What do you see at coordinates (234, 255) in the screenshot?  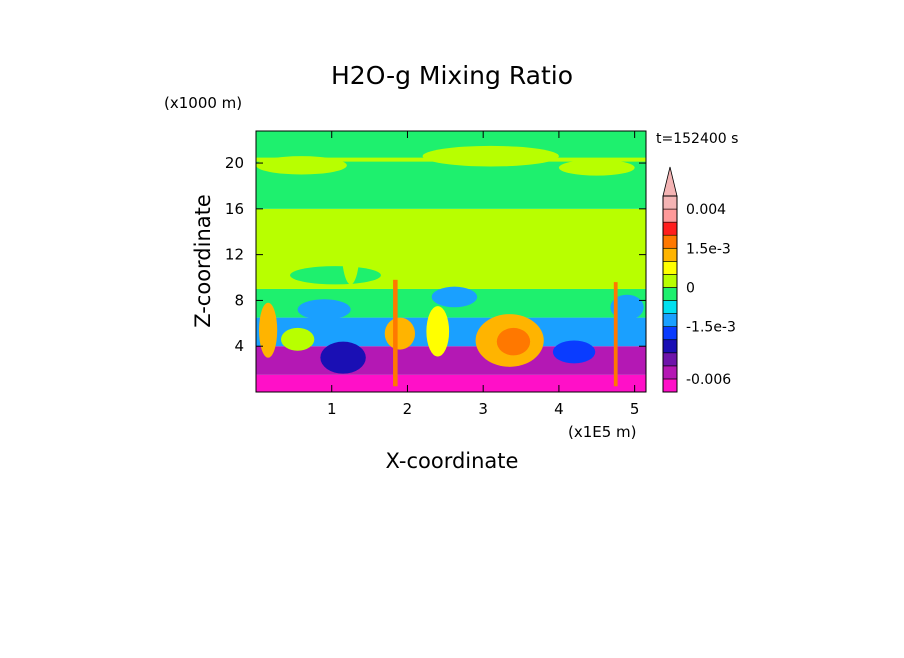 I see `y-tick-label-2: 12` at bounding box center [234, 255].